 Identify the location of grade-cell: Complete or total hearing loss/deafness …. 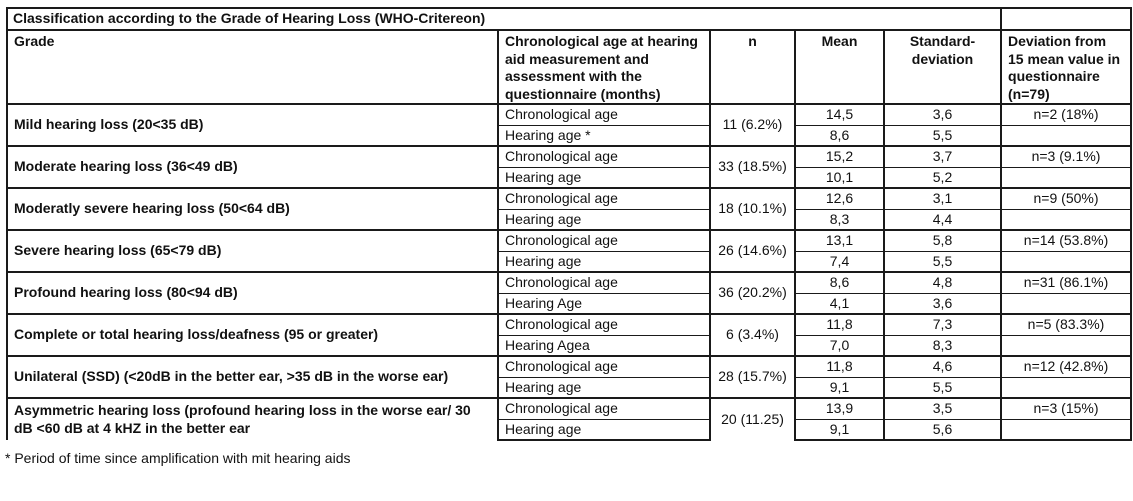
(252, 334).